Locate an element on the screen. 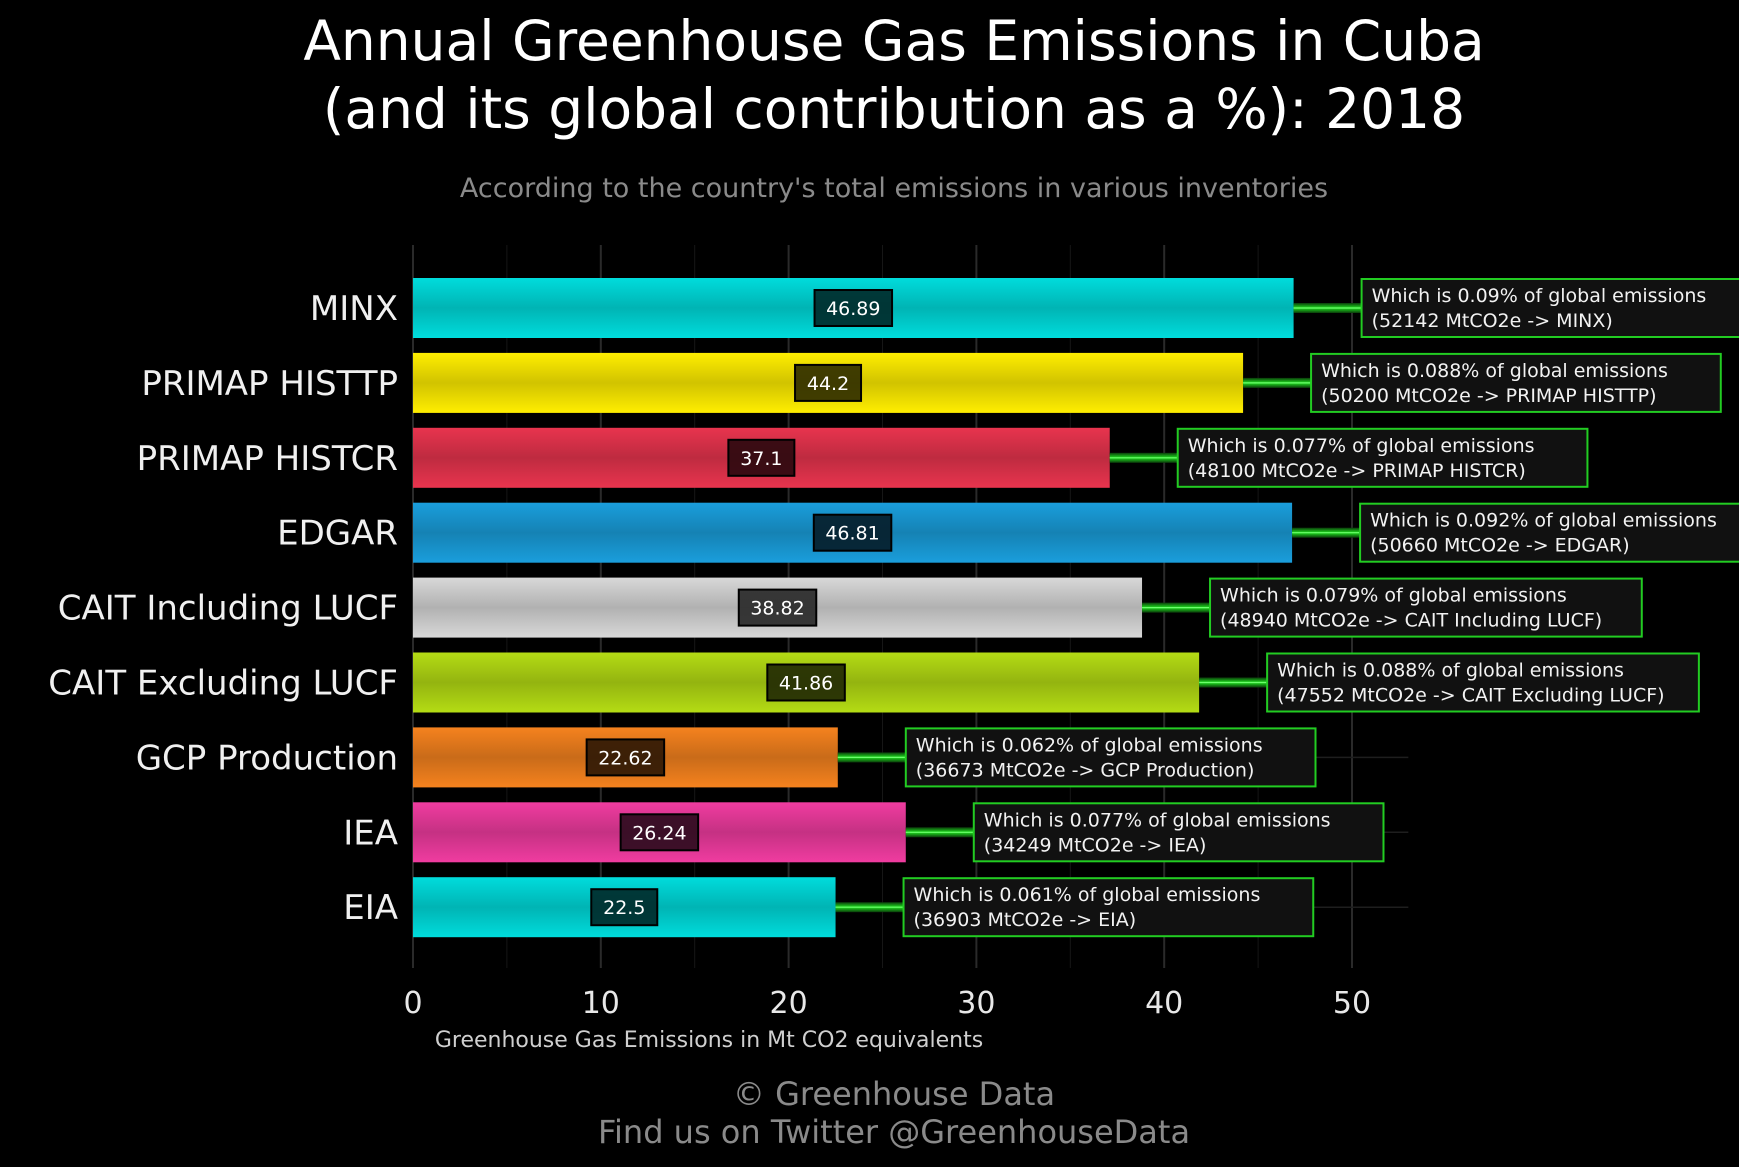 This screenshot has height=1167, width=1739. category-label: EDGAR is located at coordinates (337, 534).